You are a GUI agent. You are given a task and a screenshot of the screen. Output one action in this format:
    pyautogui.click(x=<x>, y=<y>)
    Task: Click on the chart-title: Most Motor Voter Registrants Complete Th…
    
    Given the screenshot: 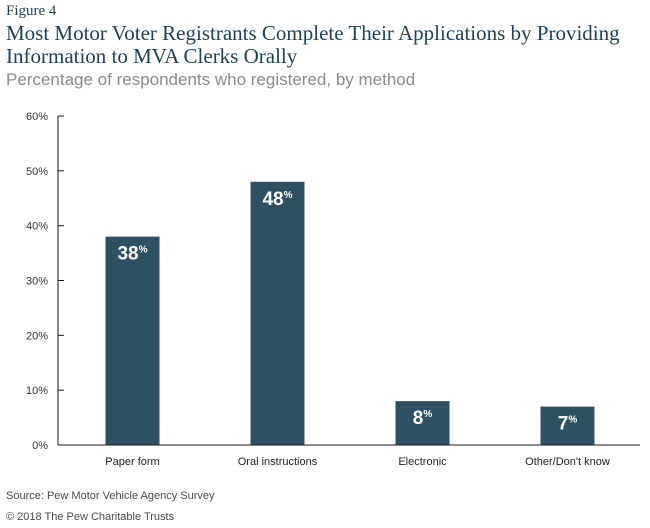 What is the action you would take?
    pyautogui.click(x=313, y=44)
    